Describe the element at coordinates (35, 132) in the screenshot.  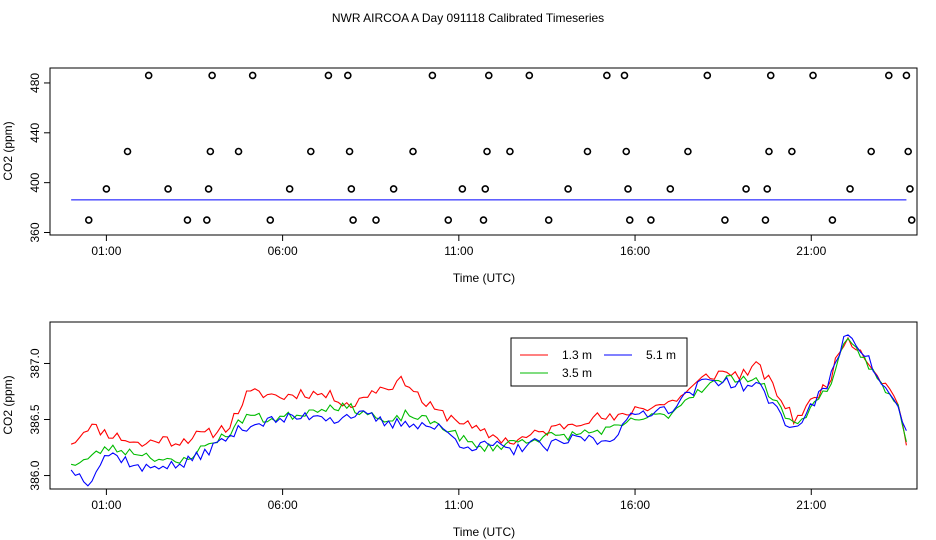
I see `y-tick-label: 440` at that location.